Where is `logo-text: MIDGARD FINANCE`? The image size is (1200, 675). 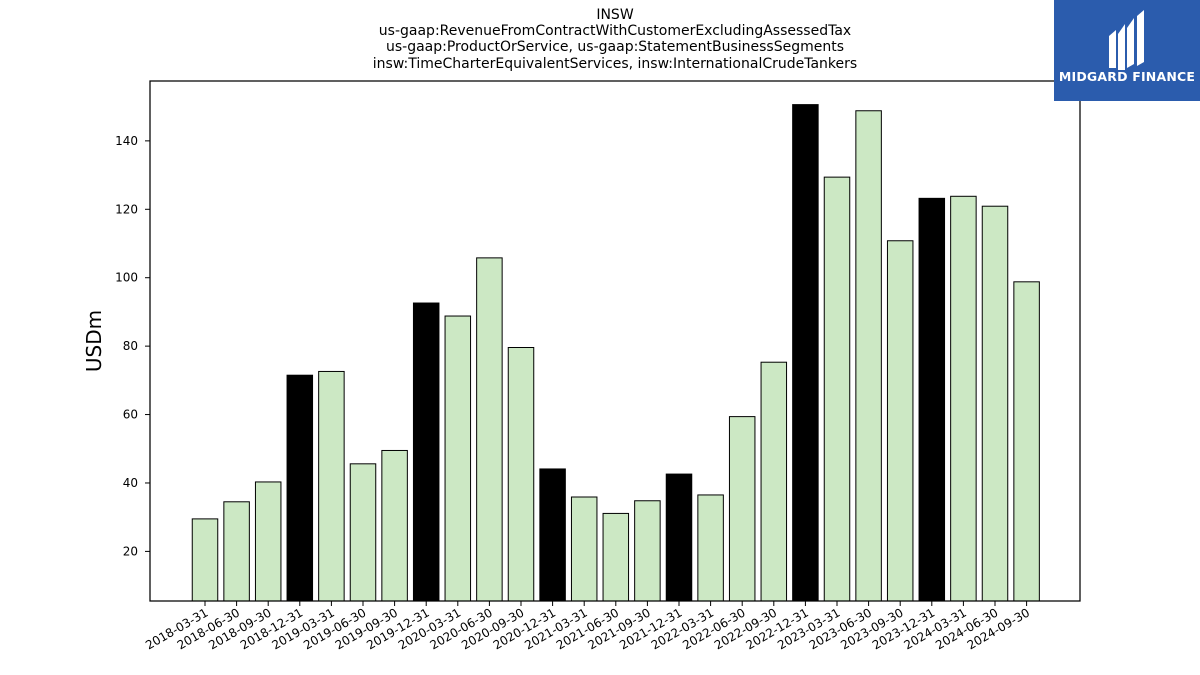
logo-text: MIDGARD FINANCE is located at coordinates (1127, 76).